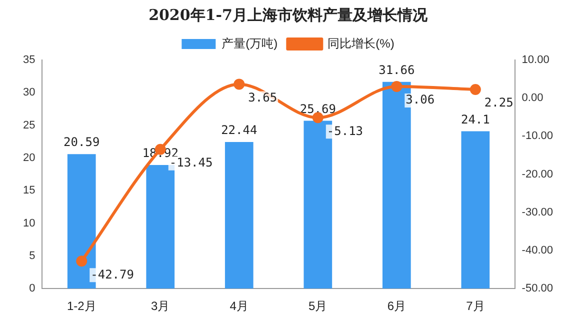  I want to click on data-label: 3.06, so click(420, 99).